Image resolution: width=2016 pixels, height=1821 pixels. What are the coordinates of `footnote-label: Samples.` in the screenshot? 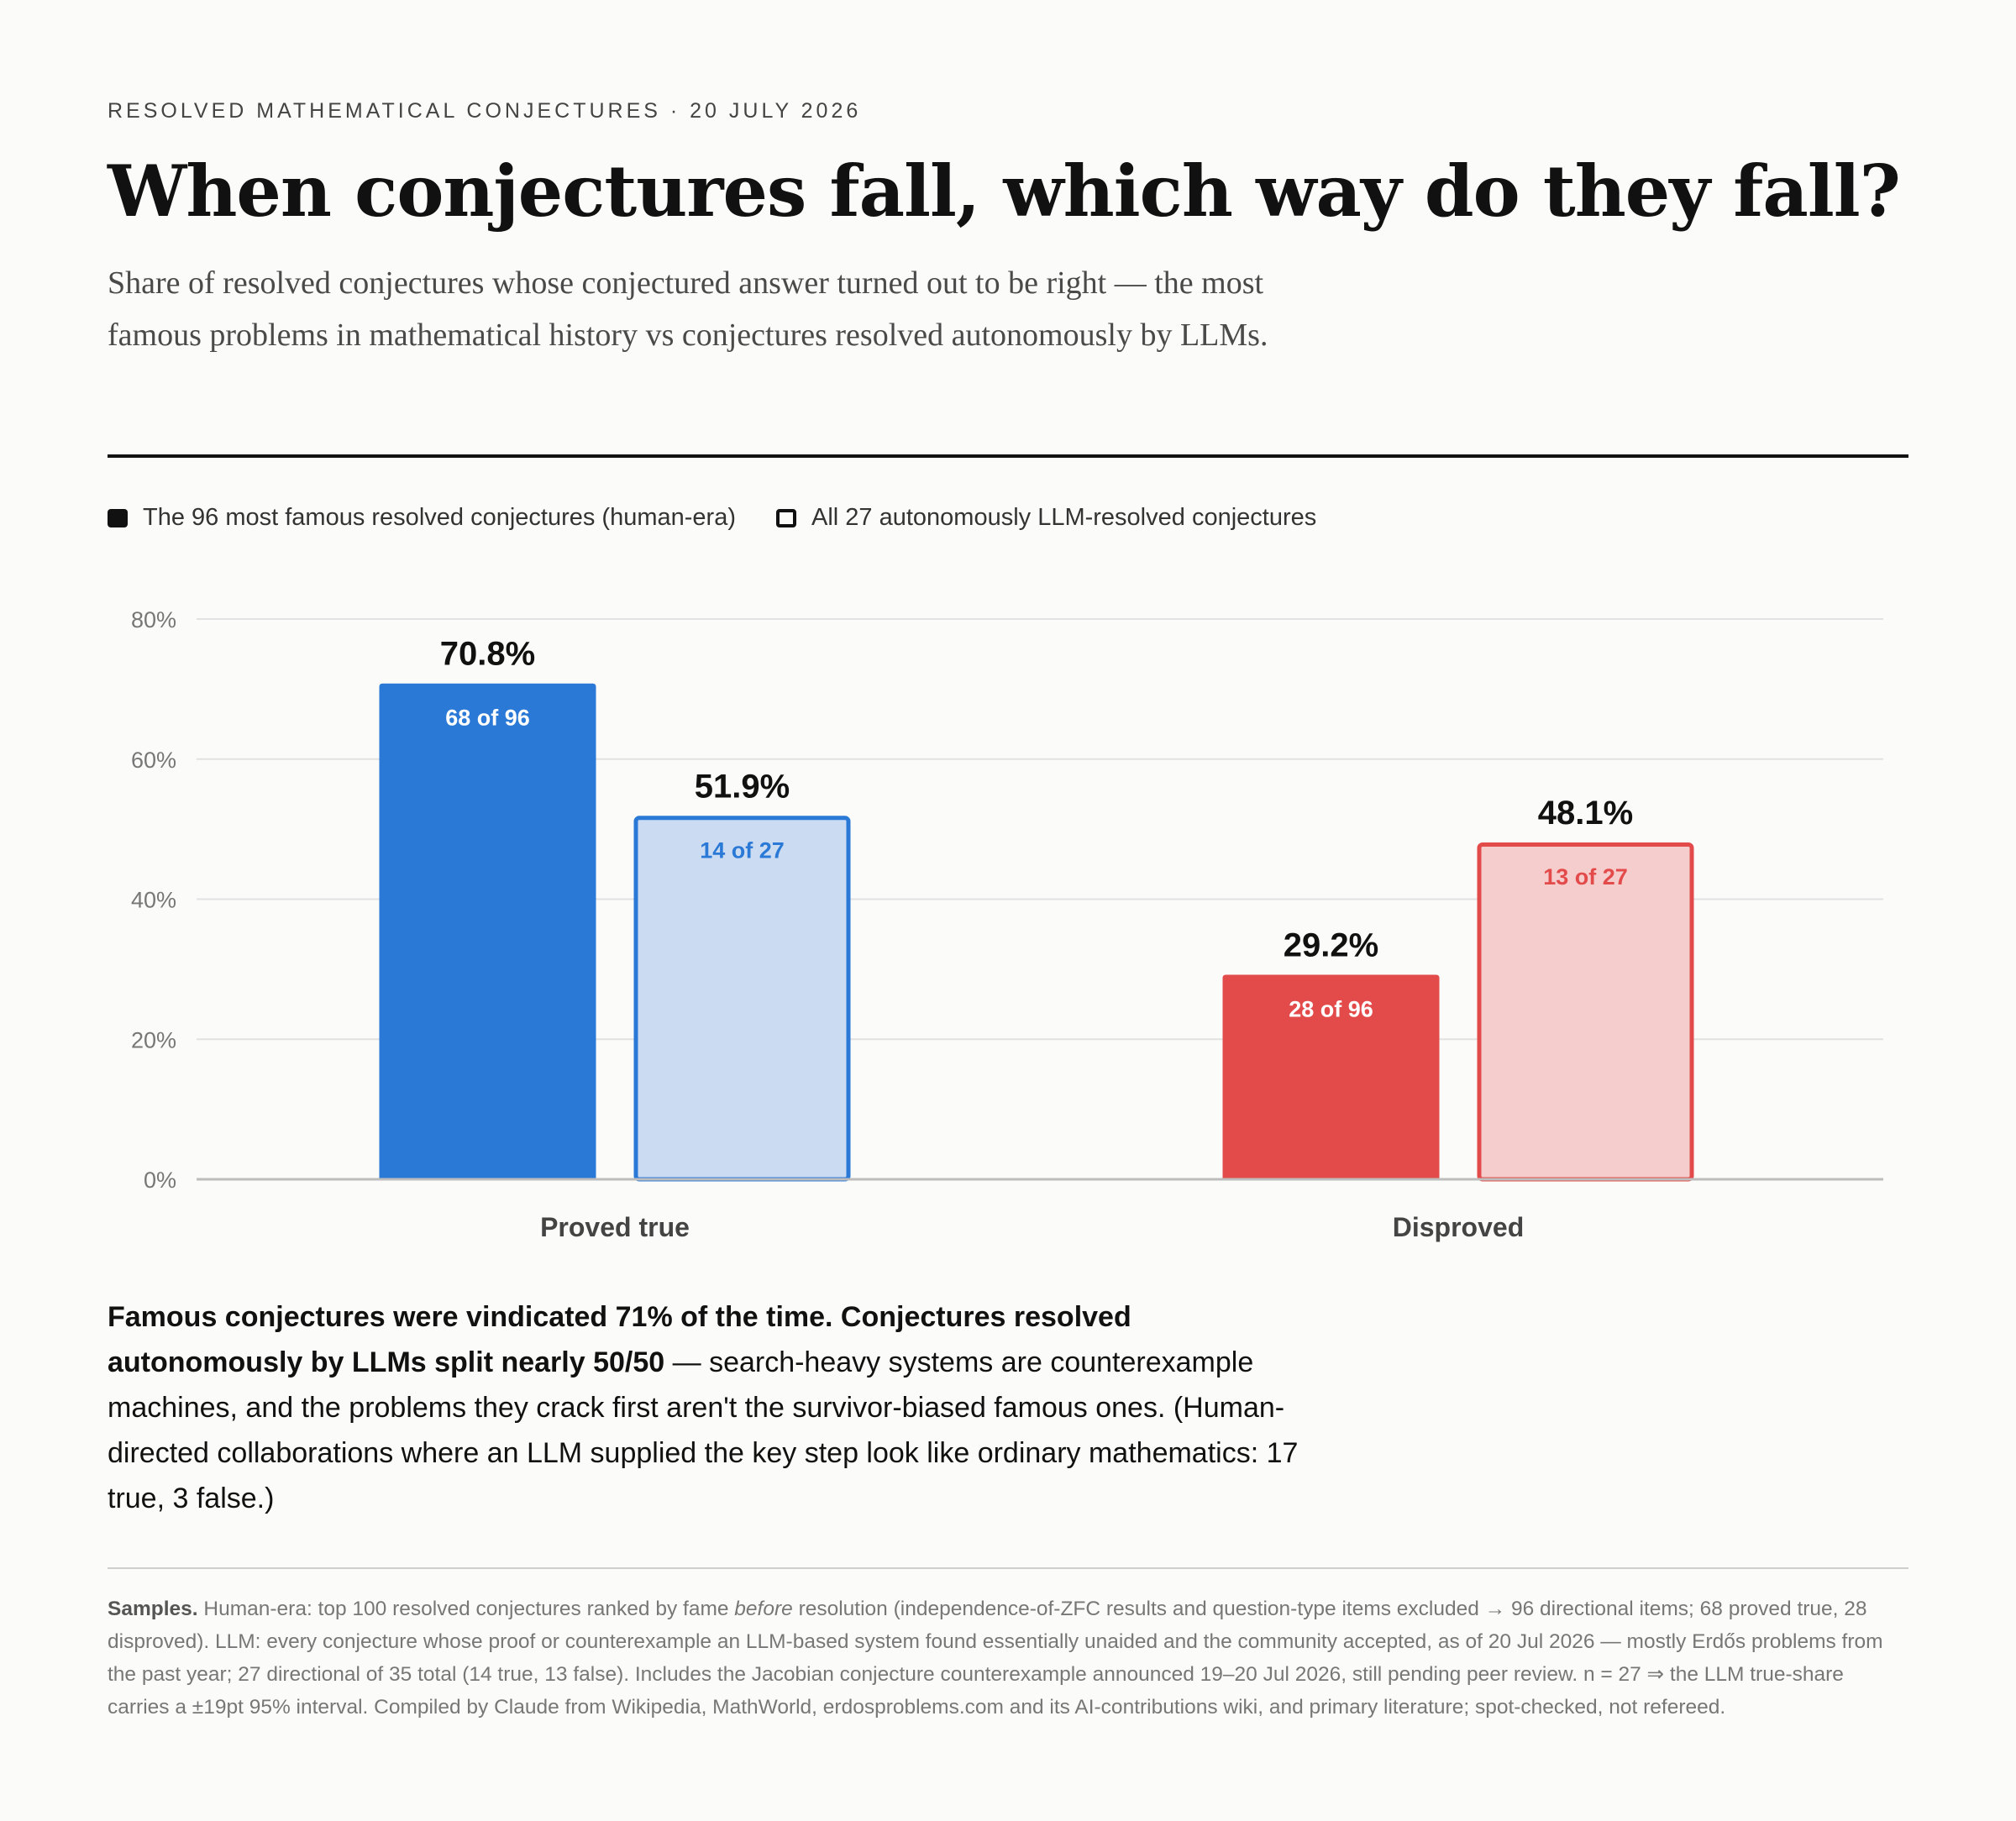 It's located at (153, 1609).